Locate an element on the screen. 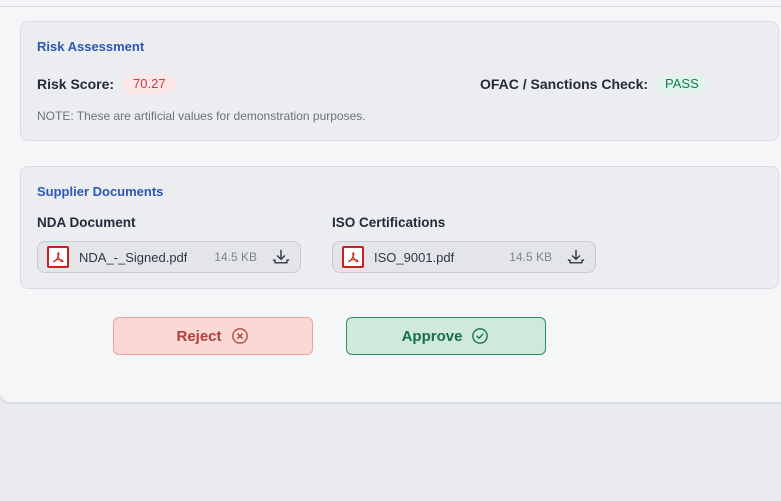 Image resolution: width=781 pixels, height=501 pixels. nda-filename: NDA_-_Signed.pdf is located at coordinates (133, 257).